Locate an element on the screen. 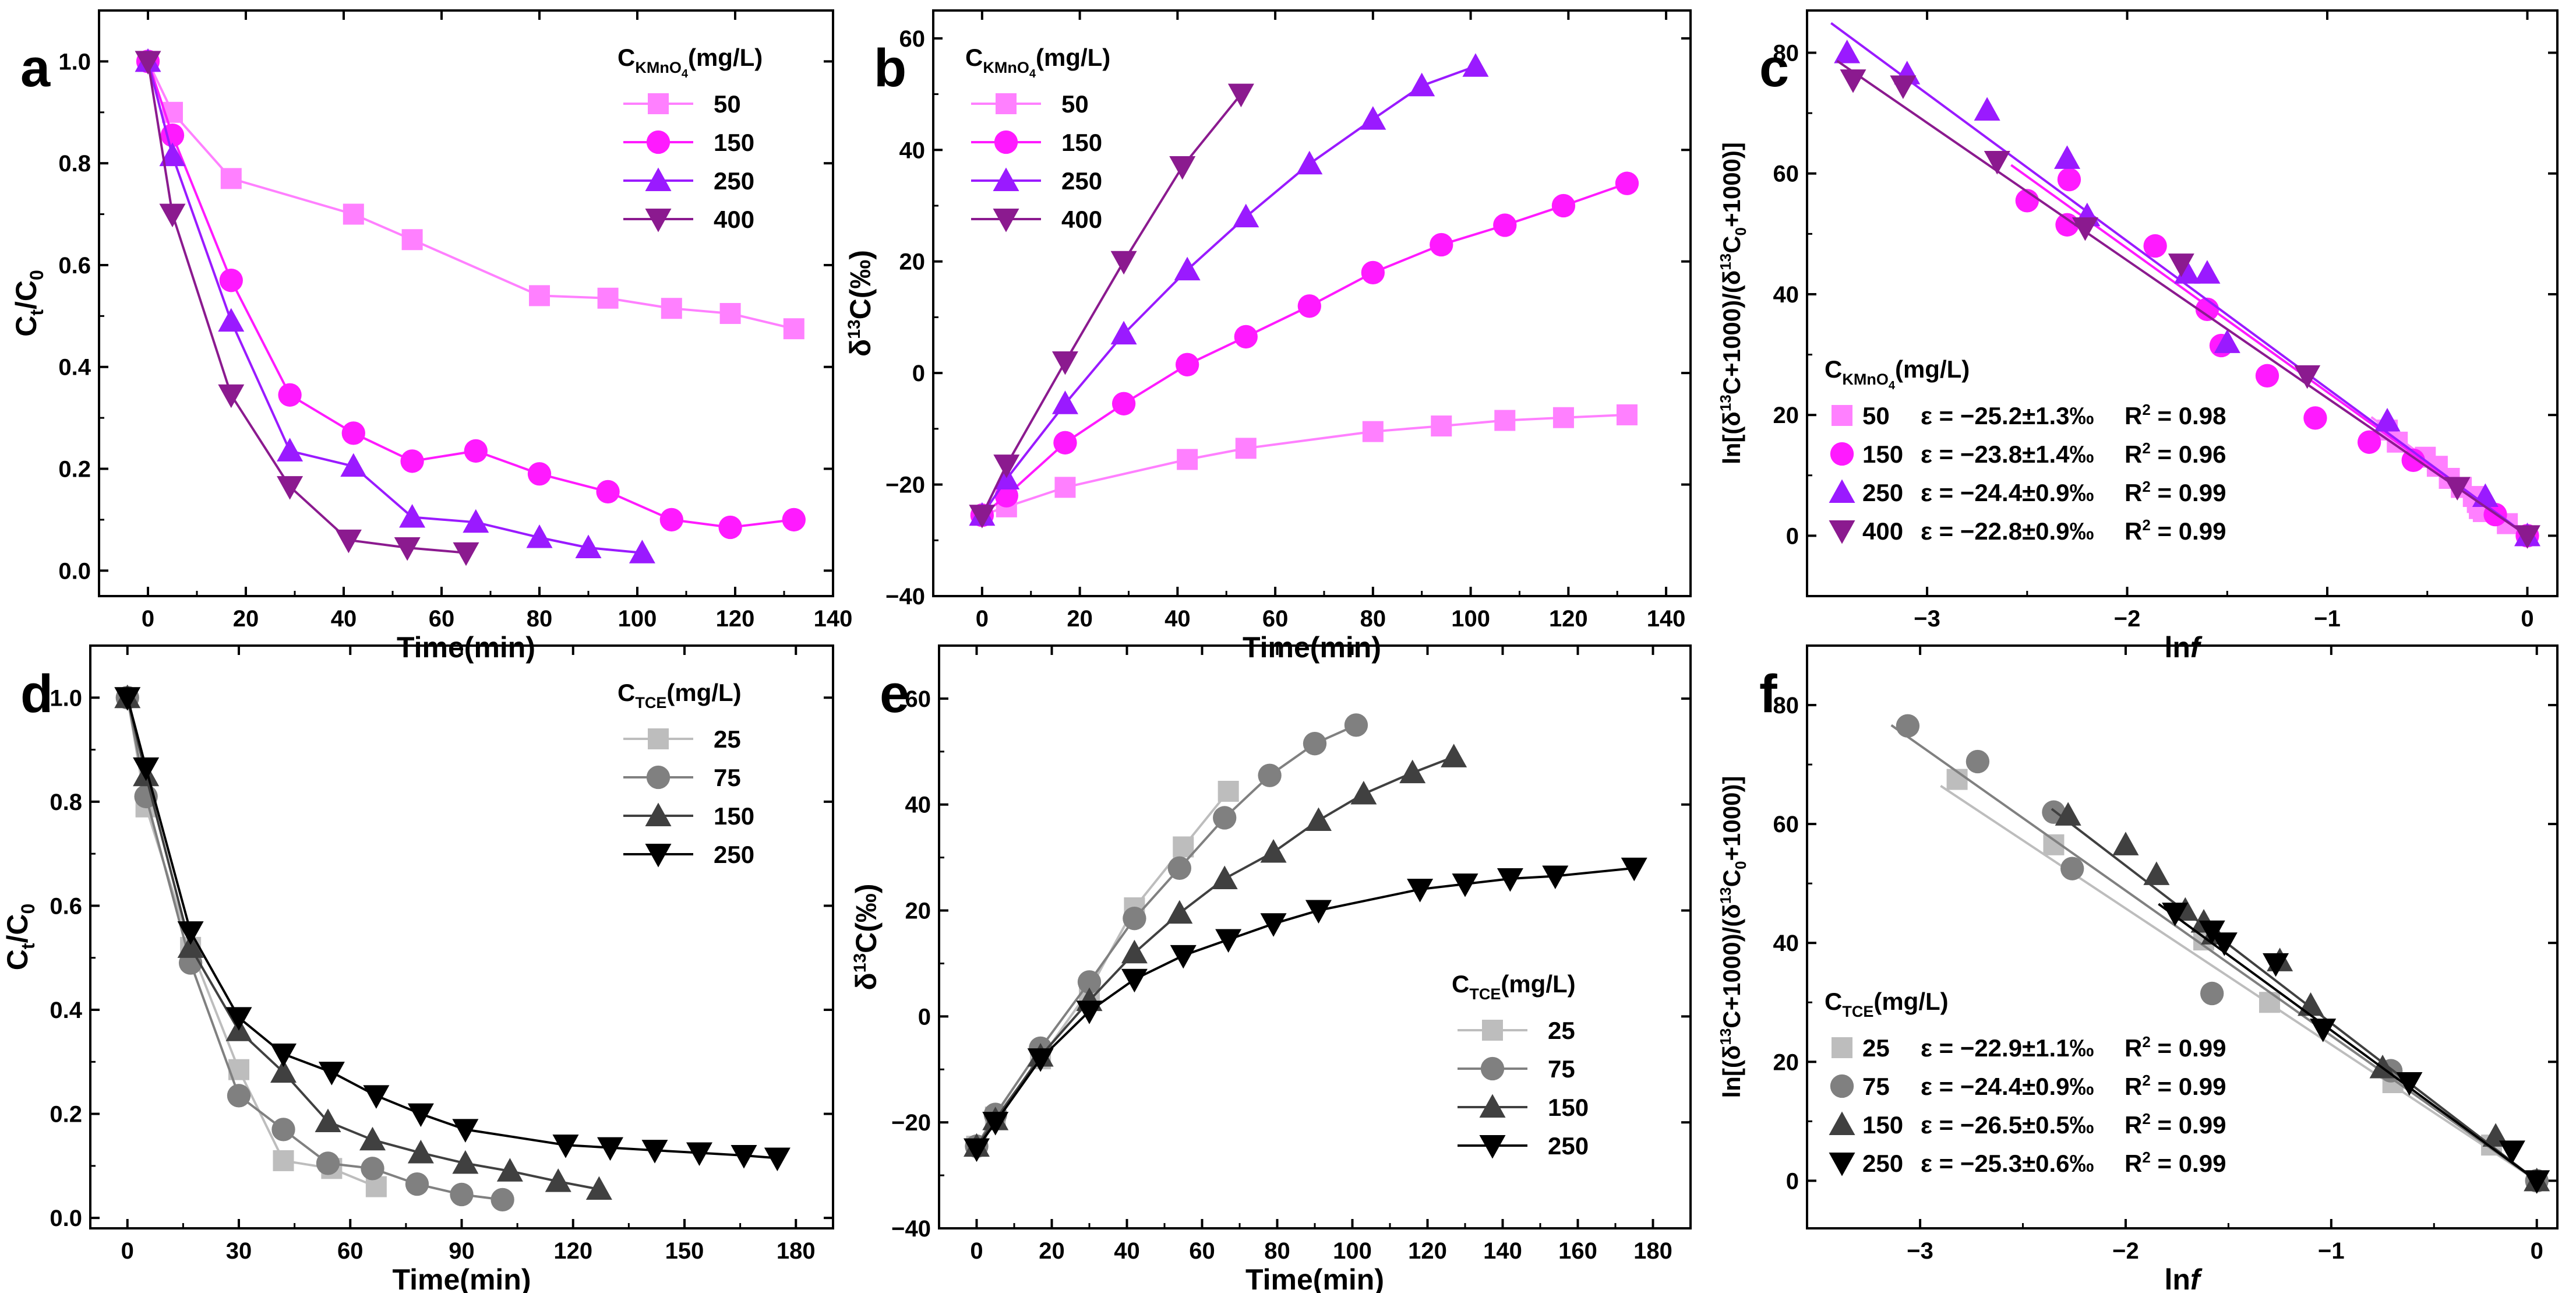  x-tick-label: 140 is located at coordinates (1502, 1251).